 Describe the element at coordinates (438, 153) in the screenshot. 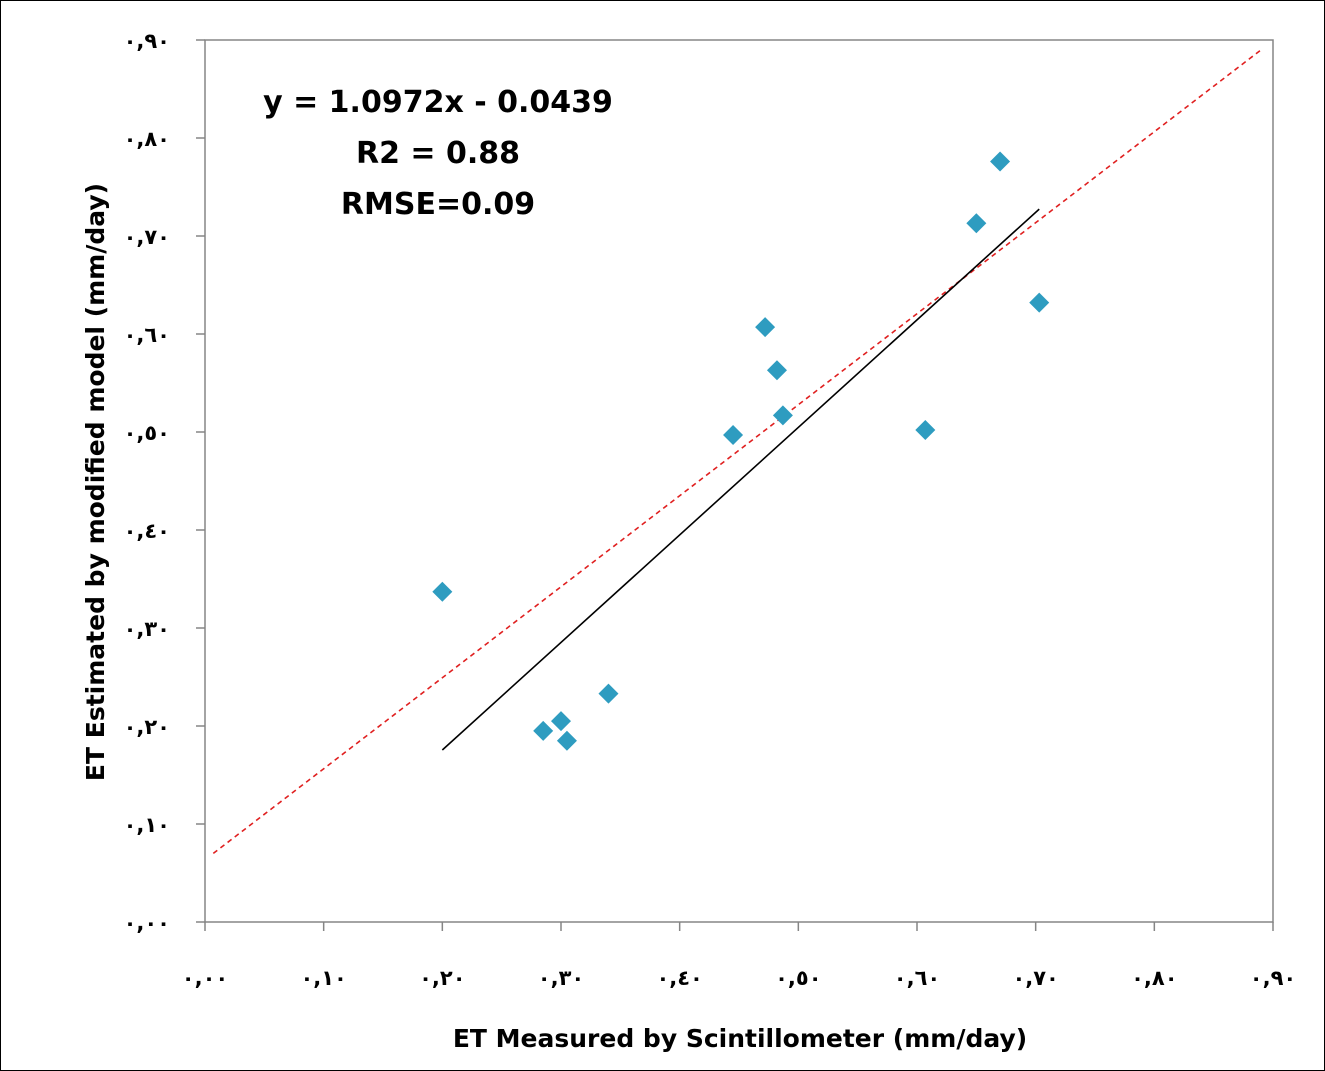

I see `r2-label: R2 = 0.88` at that location.